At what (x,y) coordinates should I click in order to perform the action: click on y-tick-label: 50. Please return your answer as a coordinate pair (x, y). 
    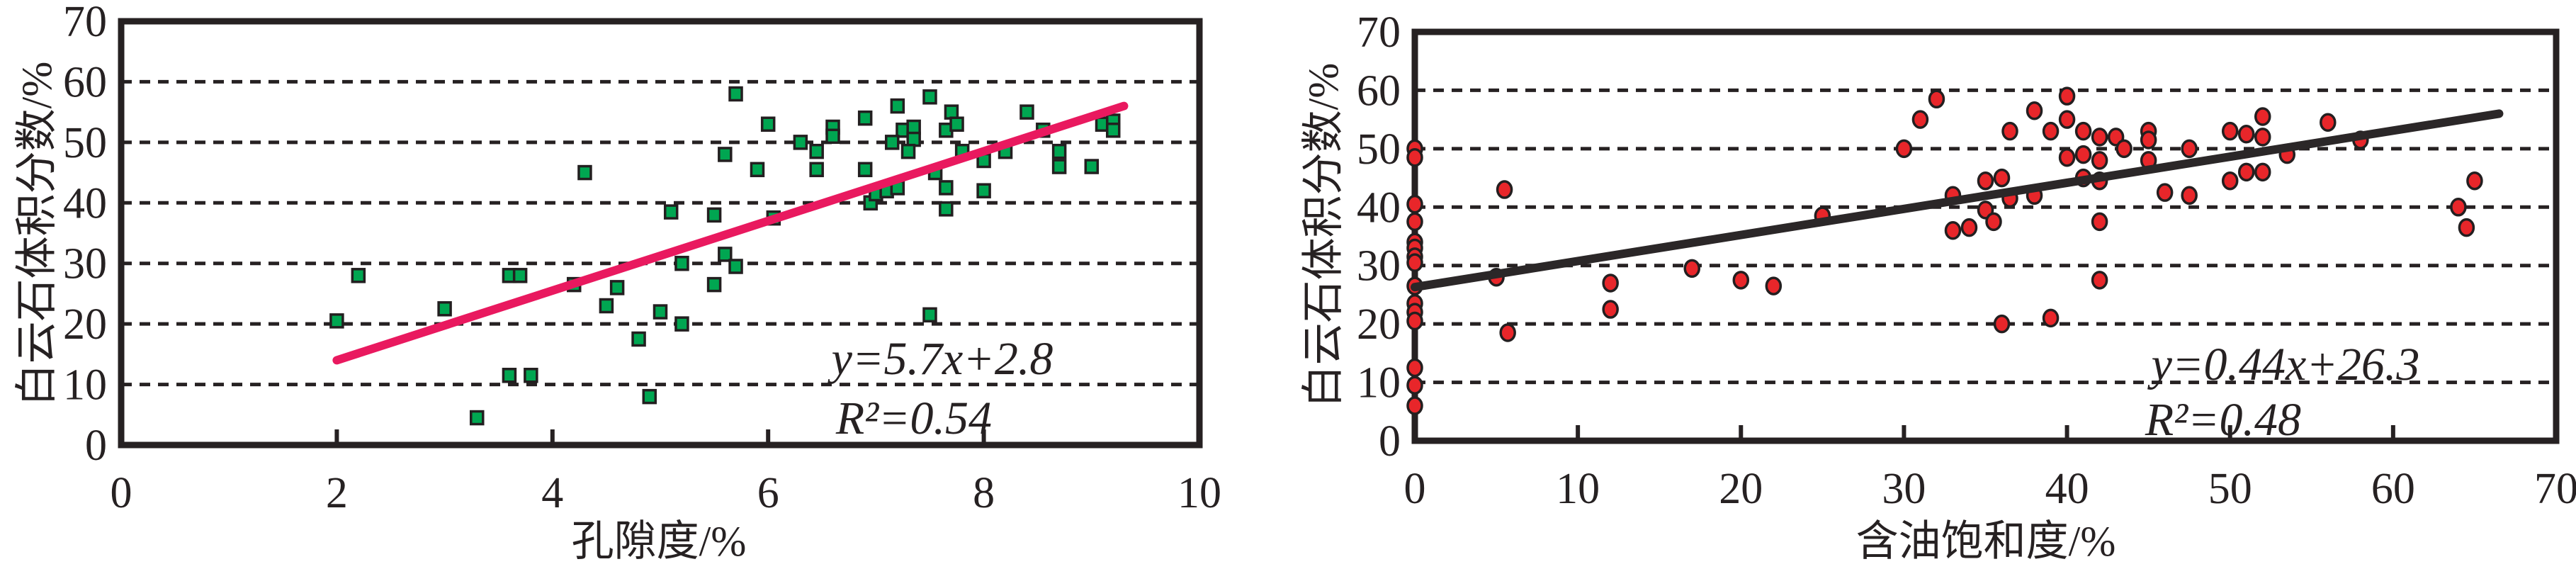
    Looking at the image, I should click on (85, 143).